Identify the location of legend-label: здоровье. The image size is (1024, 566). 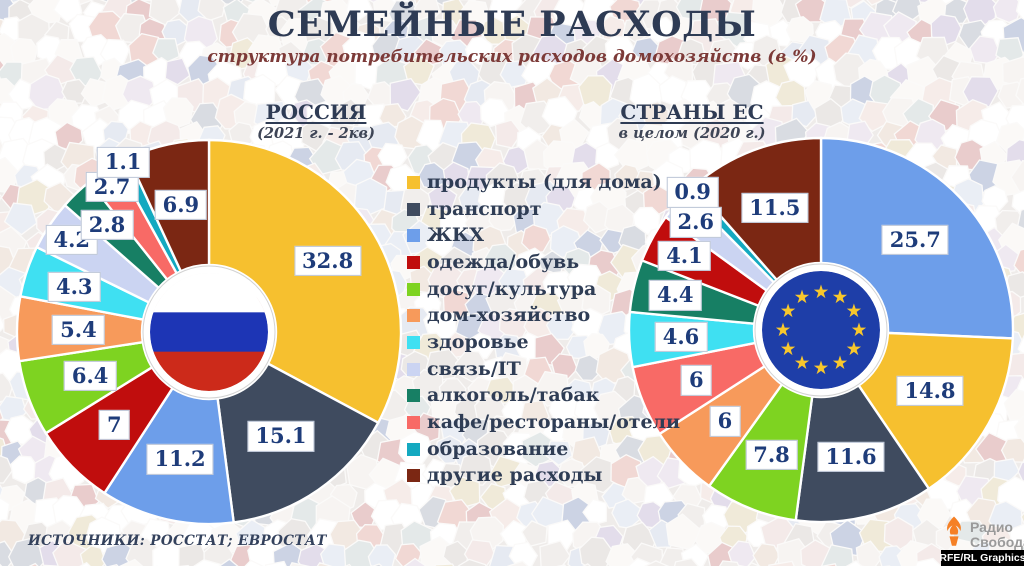
(478, 341).